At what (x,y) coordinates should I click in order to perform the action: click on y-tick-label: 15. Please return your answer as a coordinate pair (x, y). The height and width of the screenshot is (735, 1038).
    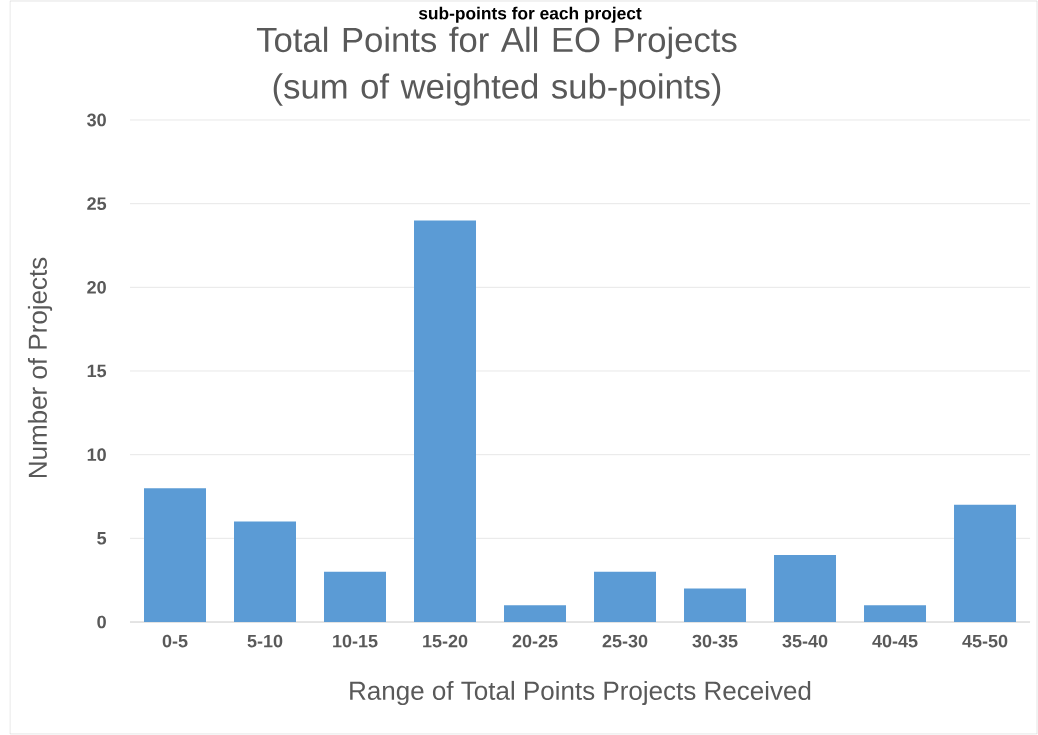
    Looking at the image, I should click on (97, 371).